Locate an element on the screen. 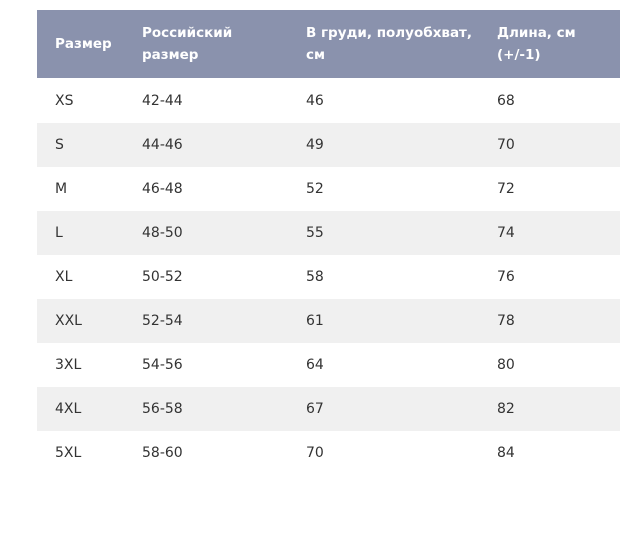 Image resolution: width=637 pixels, height=552 pixels. cell-chest: 61 is located at coordinates (315, 321).